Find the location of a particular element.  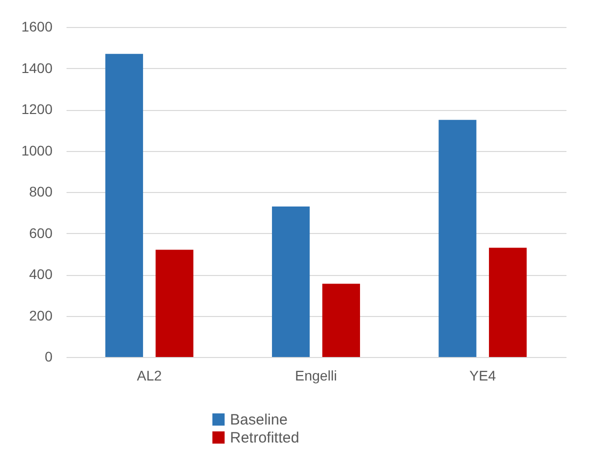

y-tick-label: 1600 is located at coordinates (37, 26).